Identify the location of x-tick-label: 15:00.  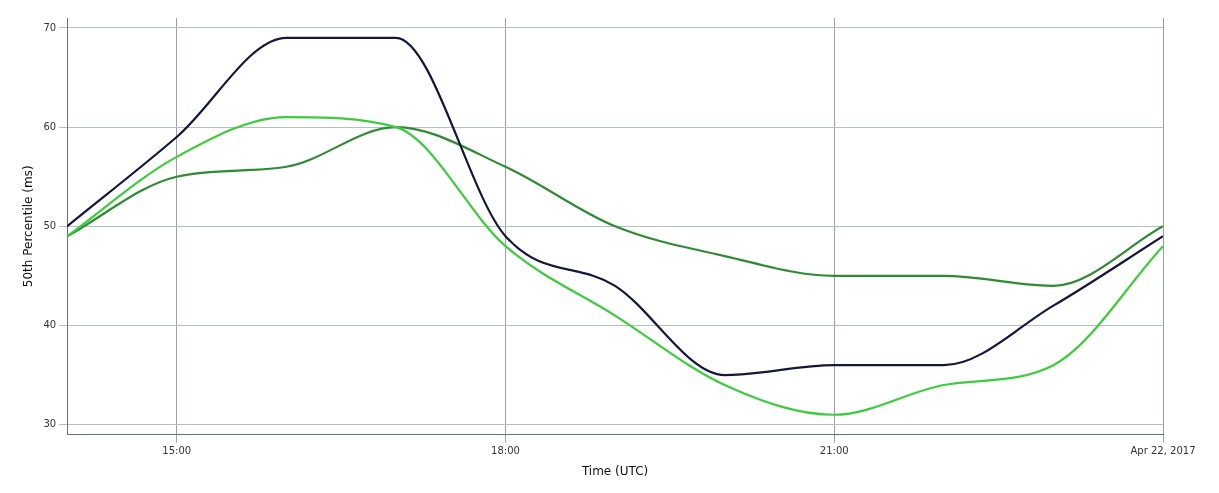
(177, 451).